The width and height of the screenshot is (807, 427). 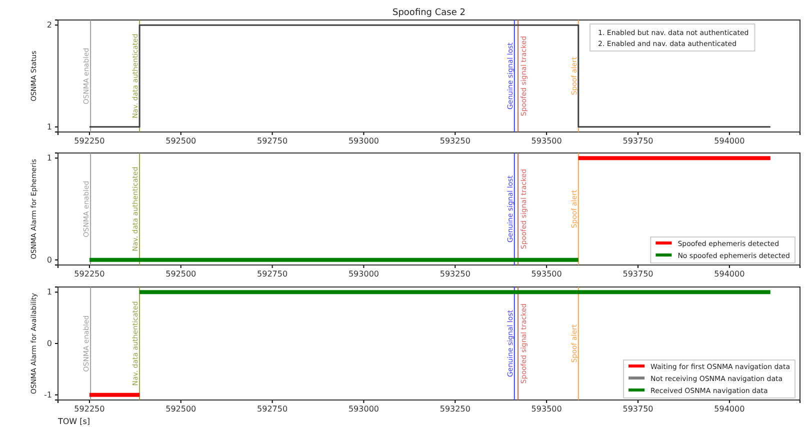 I want to click on y-tick-label: -1, so click(x=48, y=395).